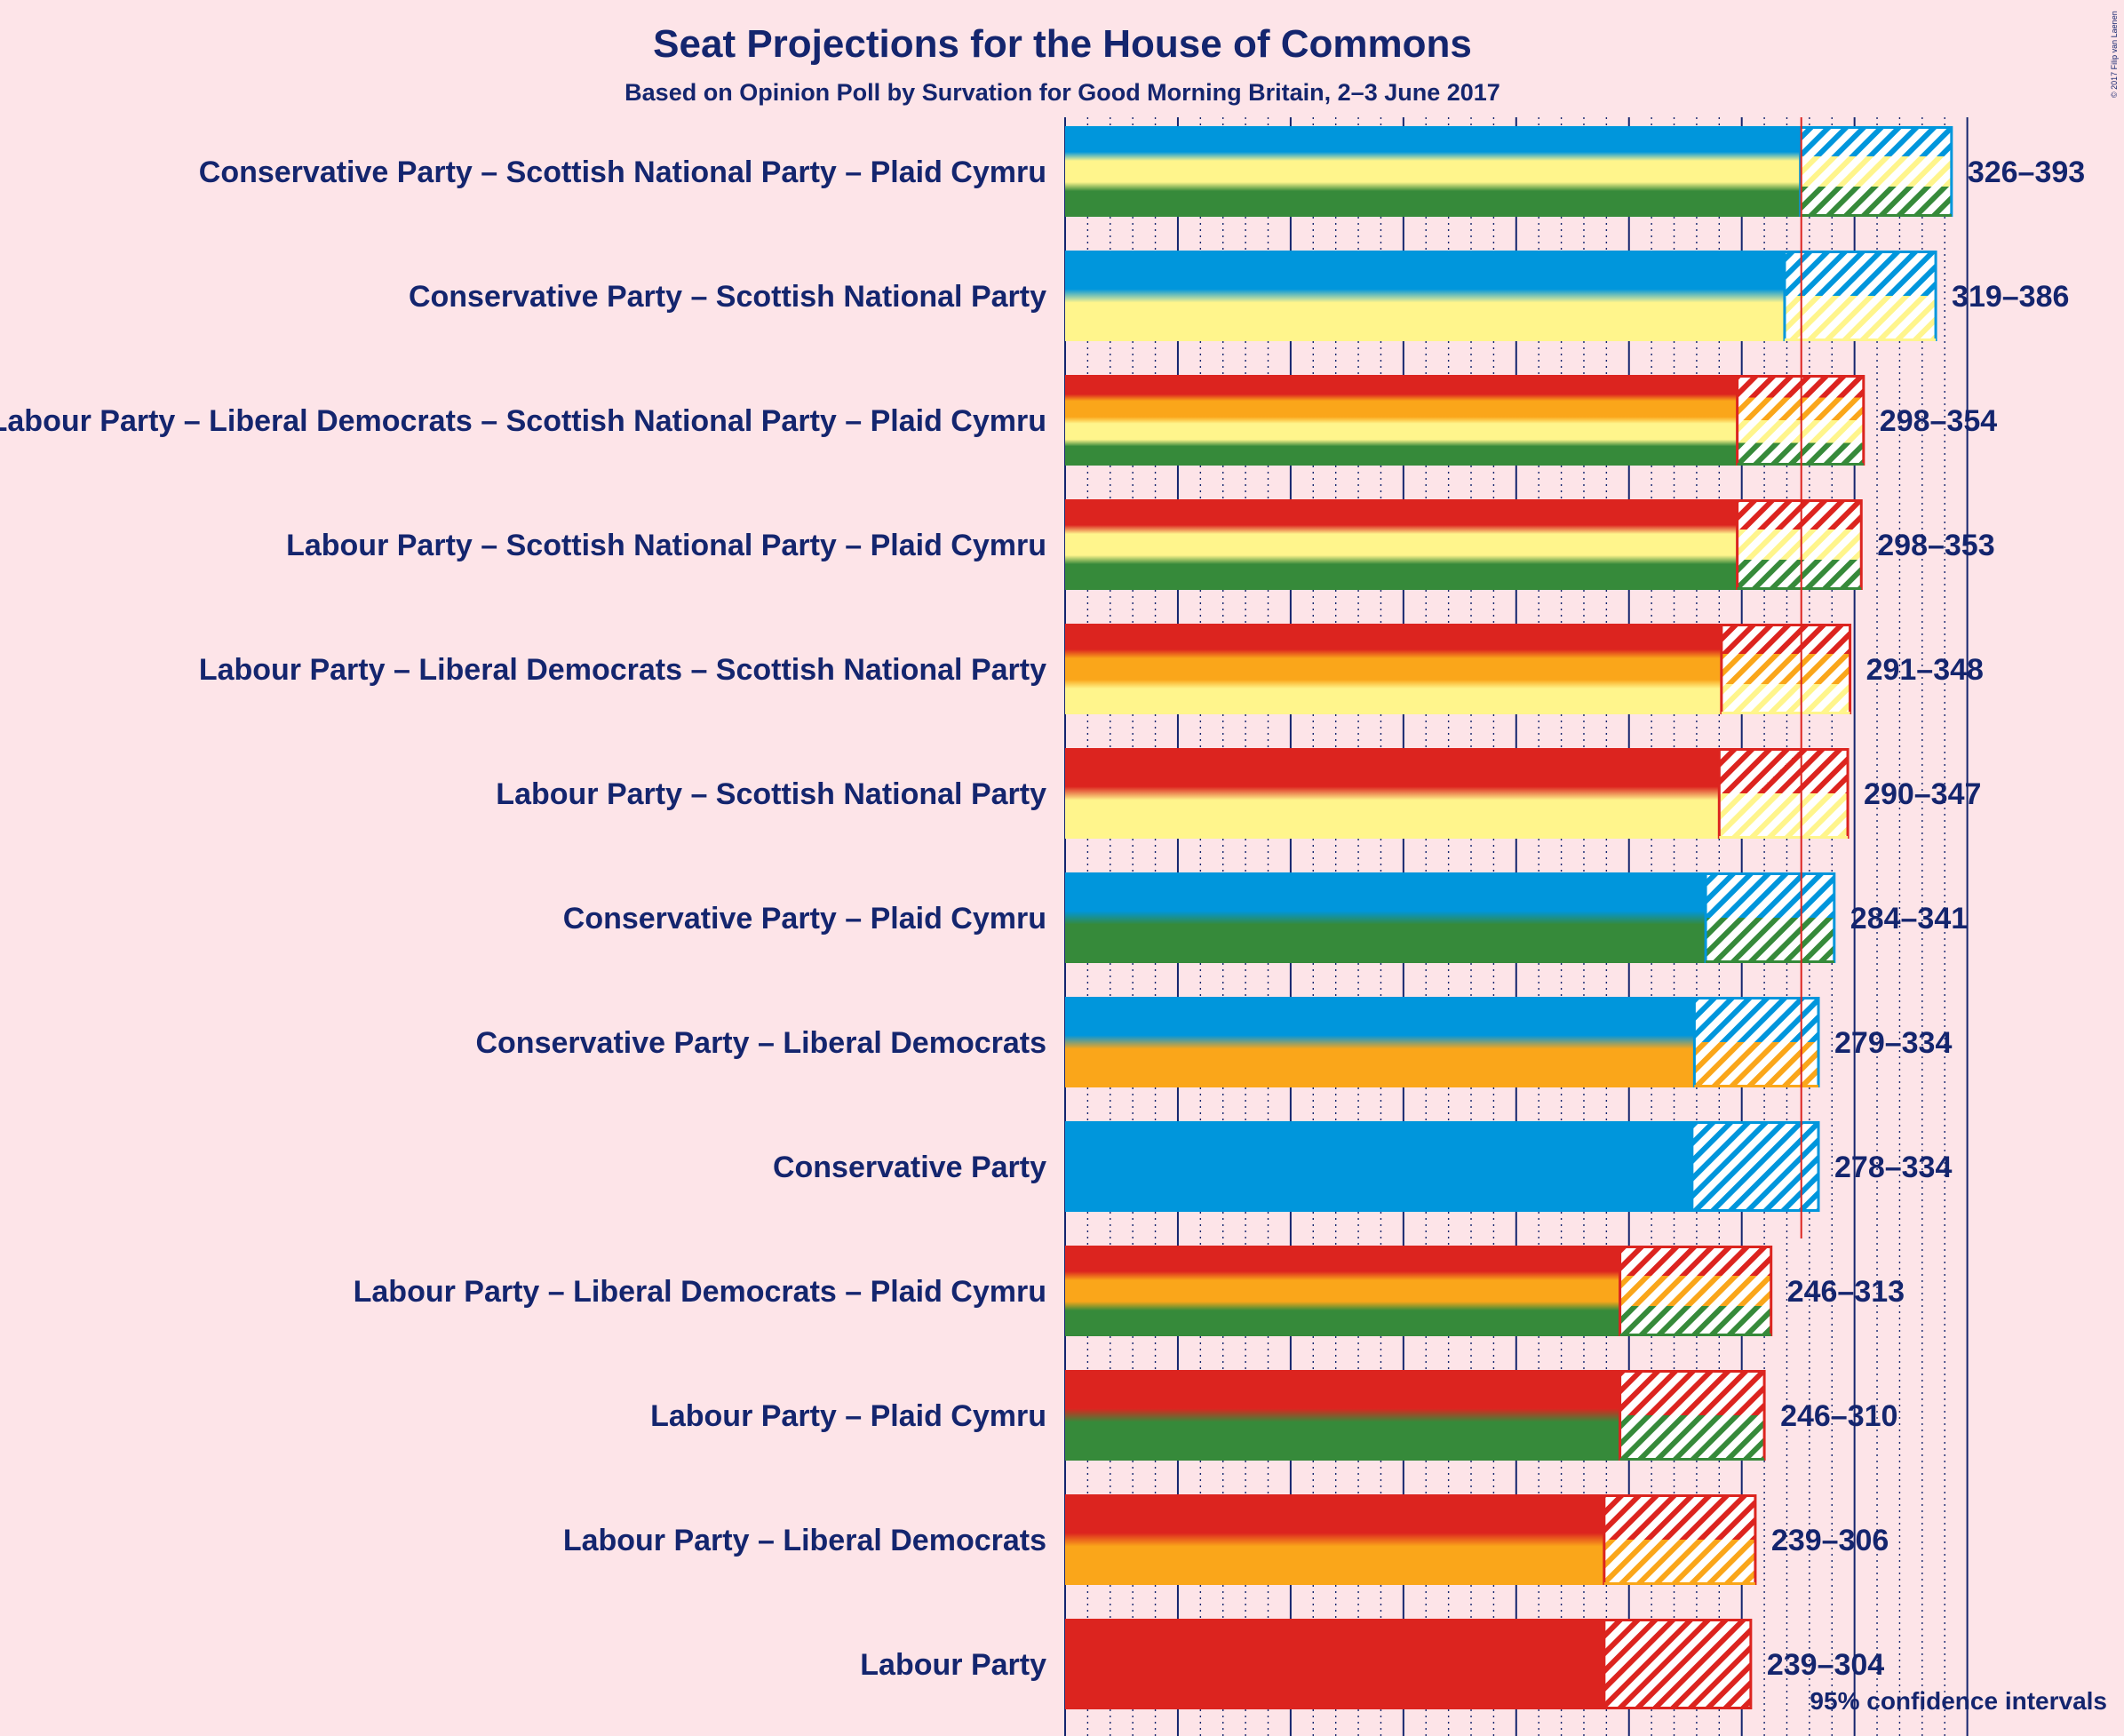 The width and height of the screenshot is (2124, 1736). I want to click on range-label: 279–334, so click(1893, 1043).